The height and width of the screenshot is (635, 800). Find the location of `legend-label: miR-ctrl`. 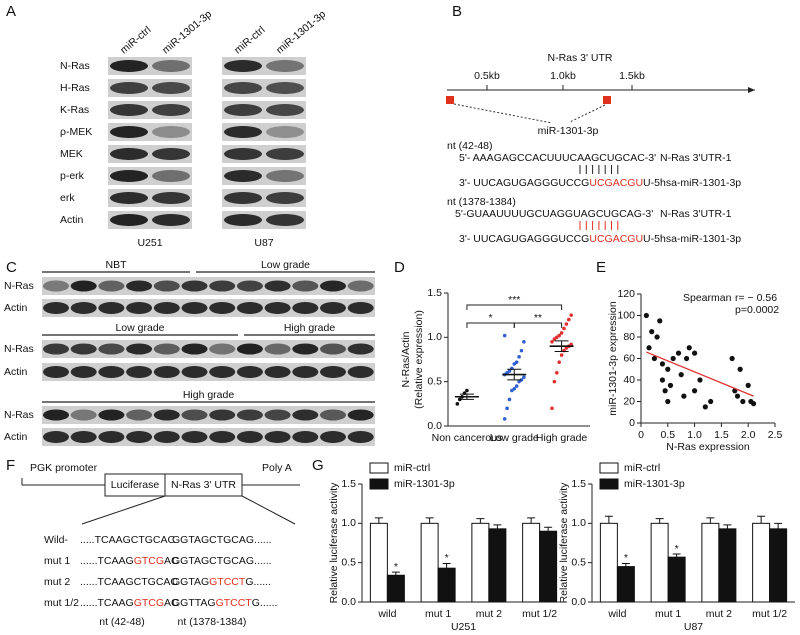

legend-label: miR-ctrl is located at coordinates (412, 468).